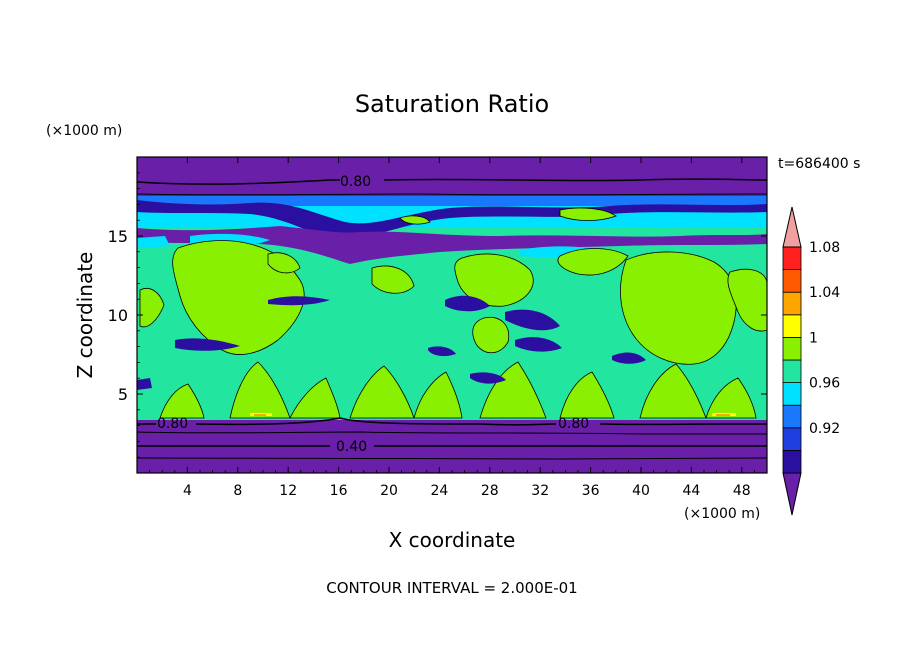 This screenshot has height=654, width=904. What do you see at coordinates (792, 494) in the screenshot?
I see `colorbar-lower-triangle` at bounding box center [792, 494].